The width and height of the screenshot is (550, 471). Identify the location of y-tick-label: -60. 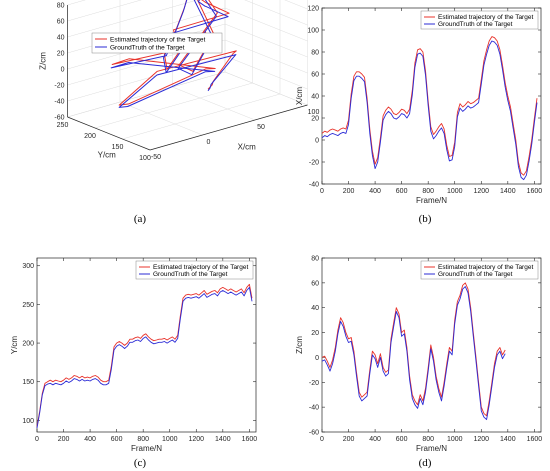
(314, 433).